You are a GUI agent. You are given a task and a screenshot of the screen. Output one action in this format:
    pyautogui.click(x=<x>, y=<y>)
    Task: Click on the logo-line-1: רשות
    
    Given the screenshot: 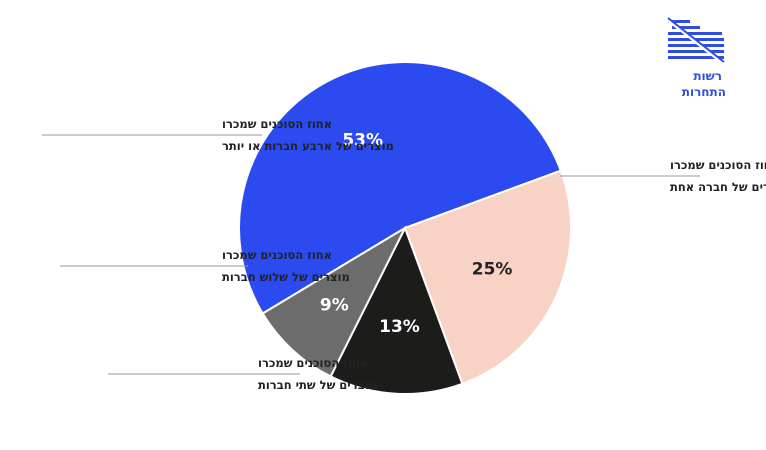 What is the action you would take?
    pyautogui.click(x=707, y=76)
    